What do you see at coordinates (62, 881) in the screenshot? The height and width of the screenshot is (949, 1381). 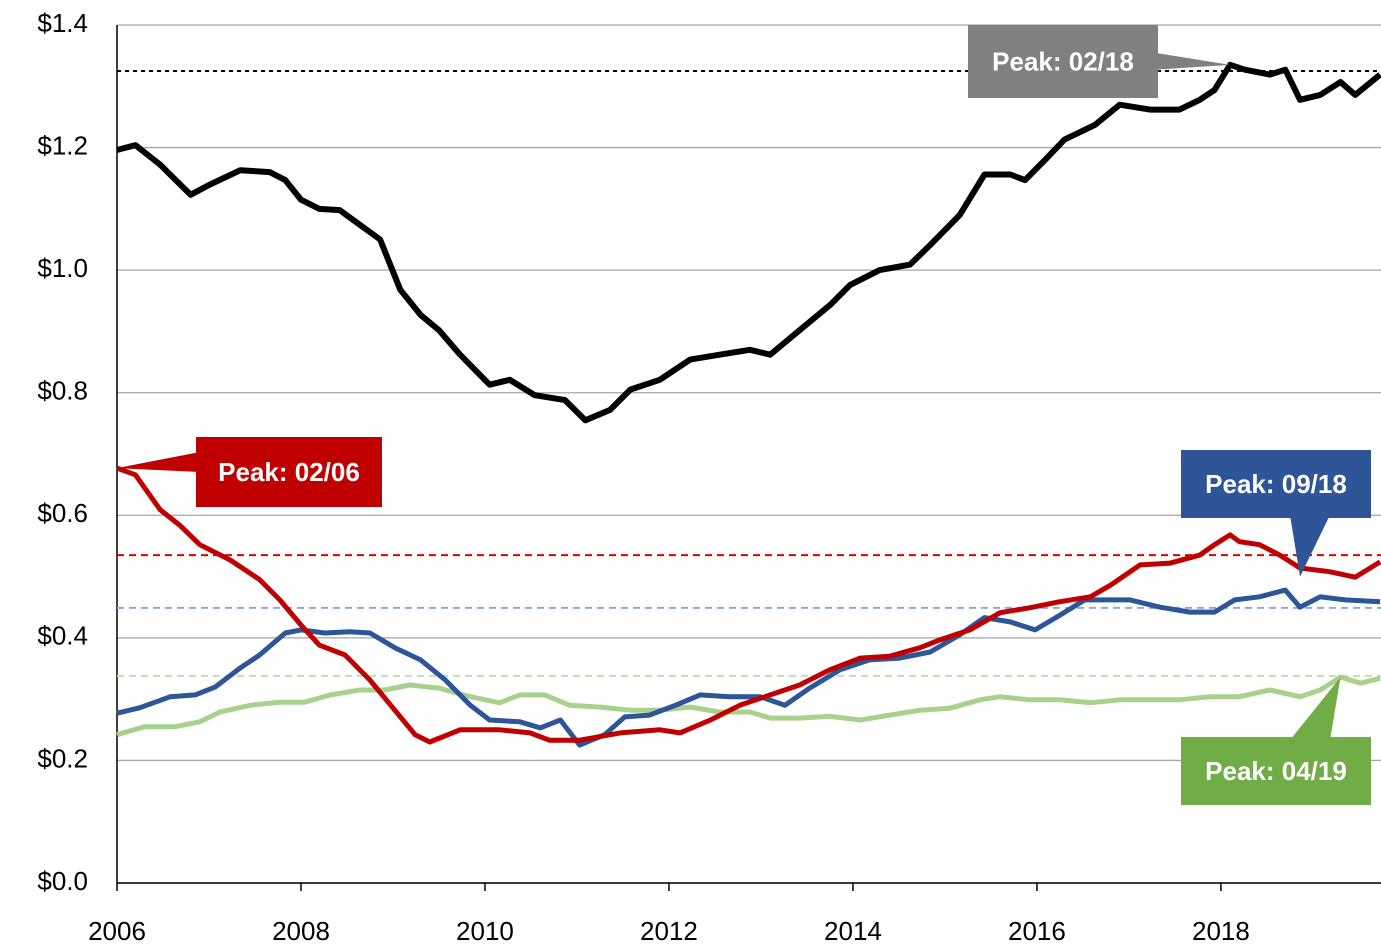 I see `y-tick-label: $0.0` at bounding box center [62, 881].